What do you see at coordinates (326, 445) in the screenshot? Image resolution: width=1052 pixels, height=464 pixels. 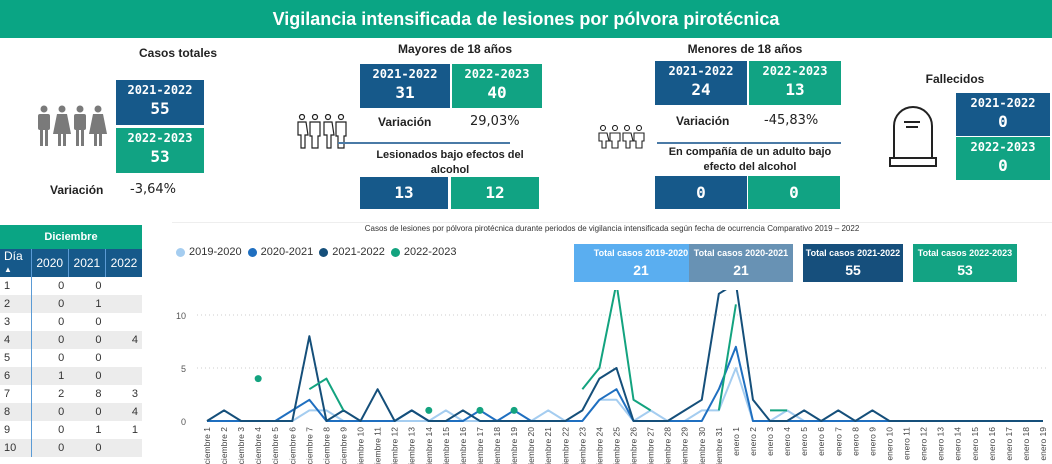 I see `x-tick-label: diciembre 8` at bounding box center [326, 445].